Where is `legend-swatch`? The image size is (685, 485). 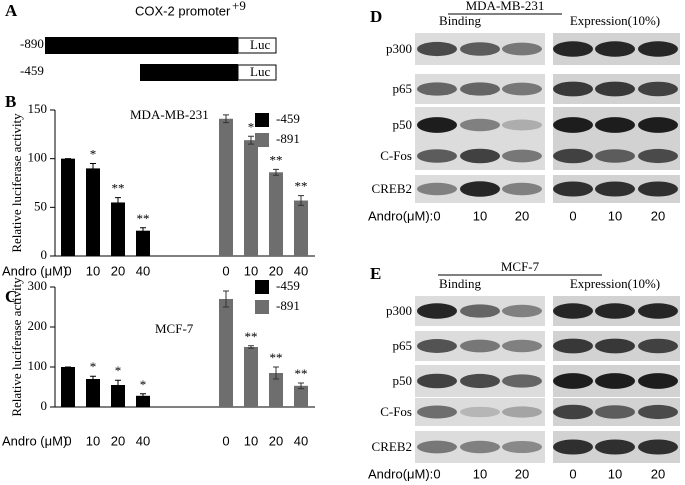
legend-swatch is located at coordinates (262, 307).